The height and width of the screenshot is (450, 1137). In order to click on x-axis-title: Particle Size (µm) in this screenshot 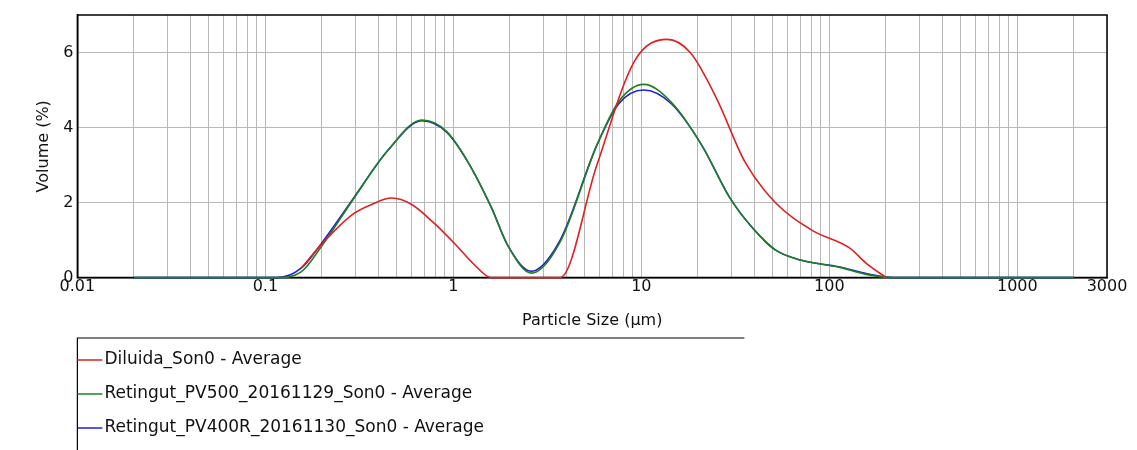, I will do `click(592, 319)`.